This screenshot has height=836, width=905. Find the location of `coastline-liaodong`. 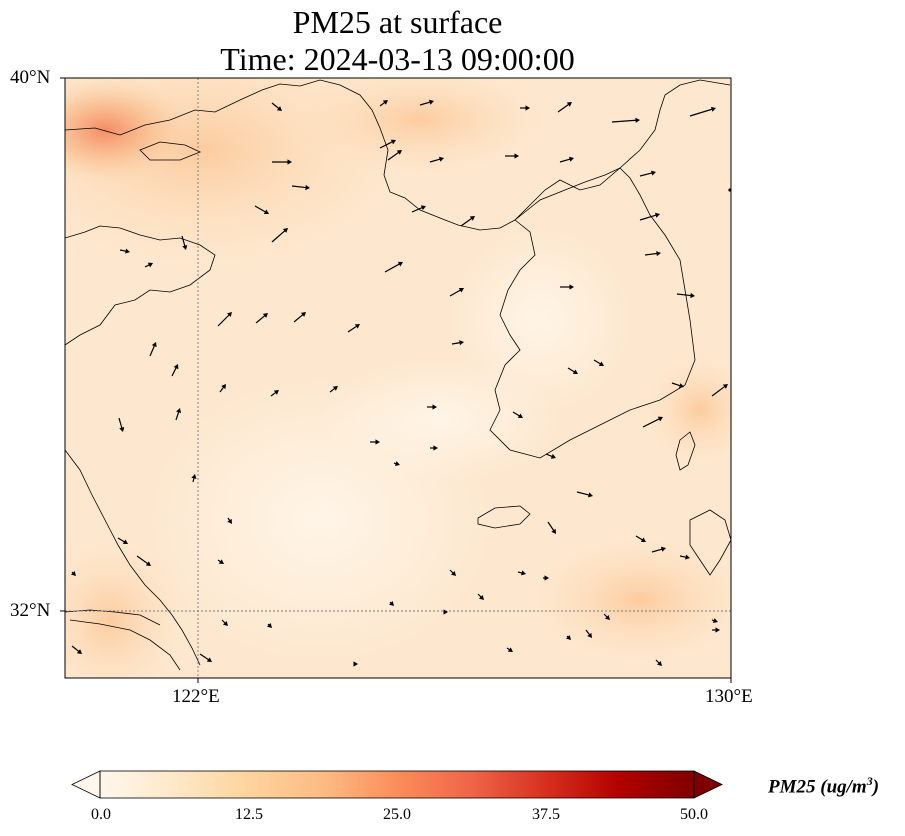

coastline-liaodong is located at coordinates (290, 155).